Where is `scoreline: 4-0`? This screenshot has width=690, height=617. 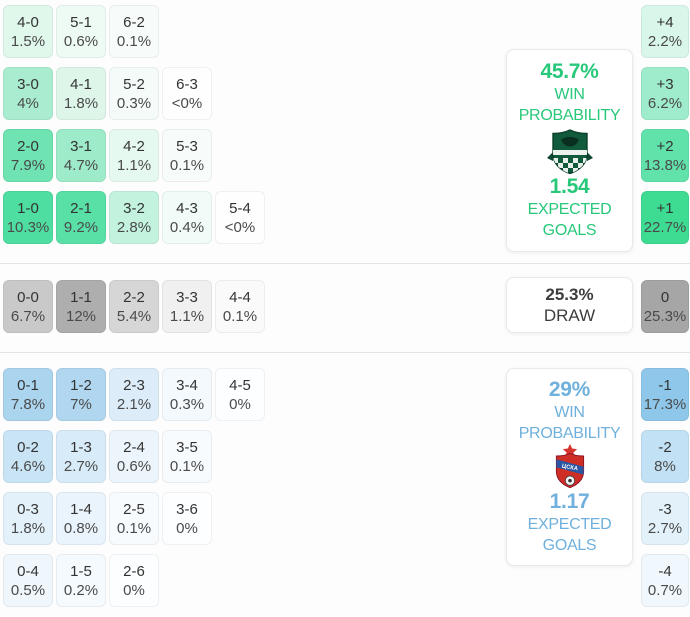
scoreline: 4-0 is located at coordinates (28, 22).